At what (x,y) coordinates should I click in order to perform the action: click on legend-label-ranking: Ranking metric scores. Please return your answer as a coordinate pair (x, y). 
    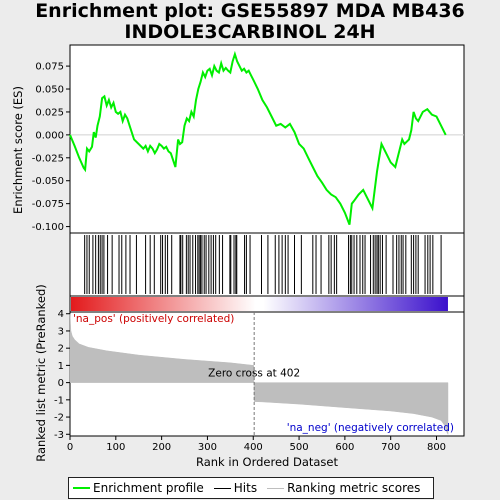
    Looking at the image, I should click on (354, 488).